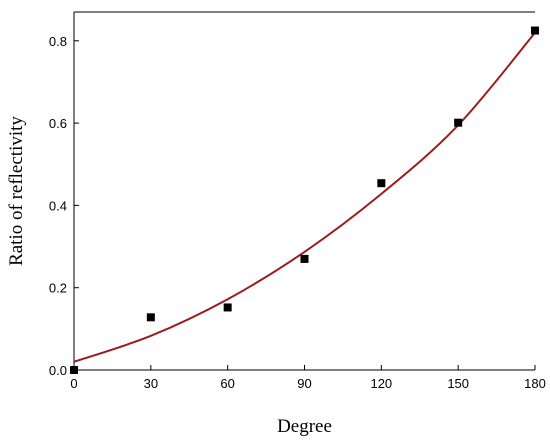 This screenshot has width=550, height=446. I want to click on x-tick-label: 150, so click(458, 383).